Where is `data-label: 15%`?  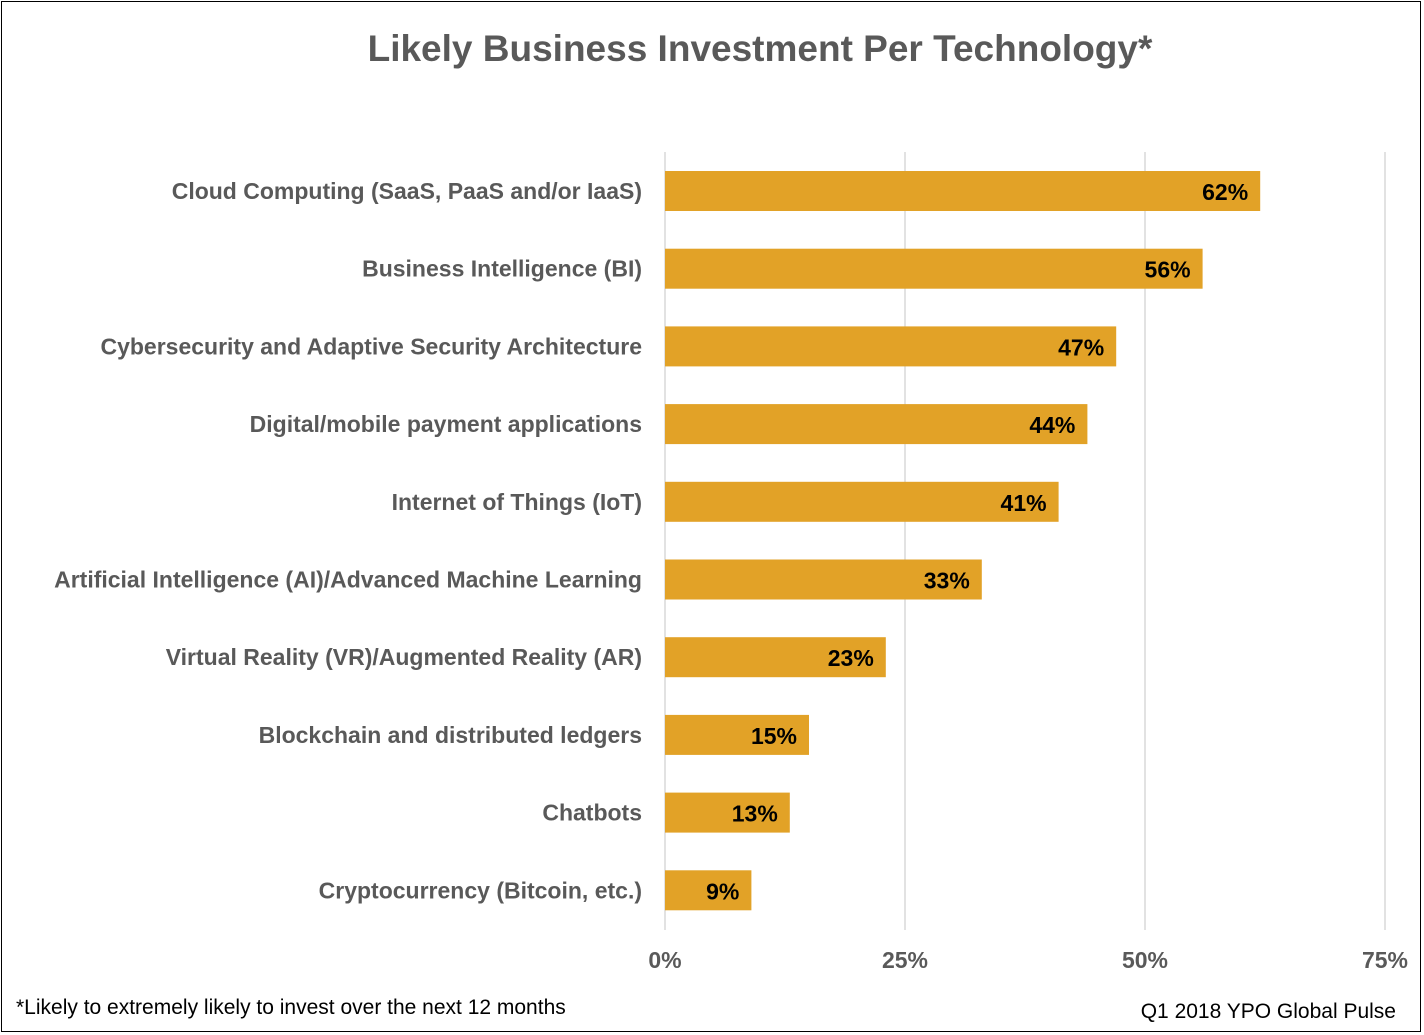 data-label: 15% is located at coordinates (774, 736).